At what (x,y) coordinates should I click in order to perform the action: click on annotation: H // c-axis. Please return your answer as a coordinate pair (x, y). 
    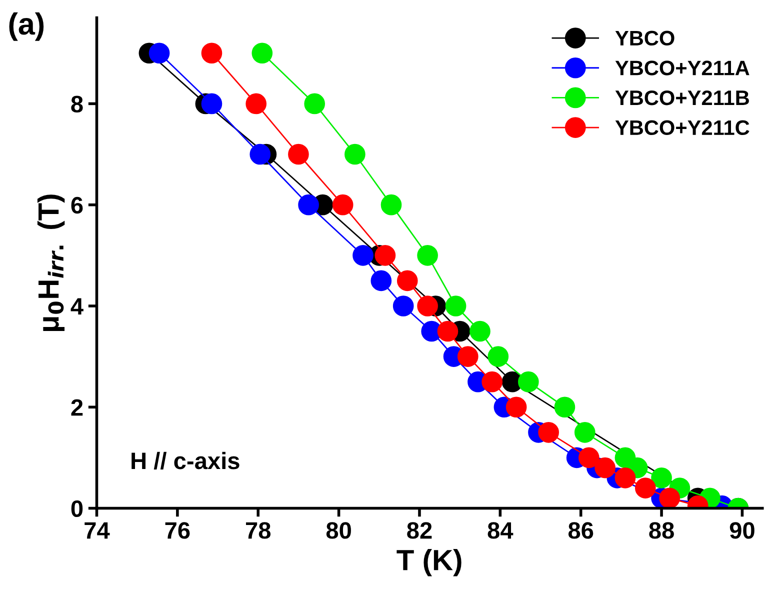
    Looking at the image, I should click on (186, 461).